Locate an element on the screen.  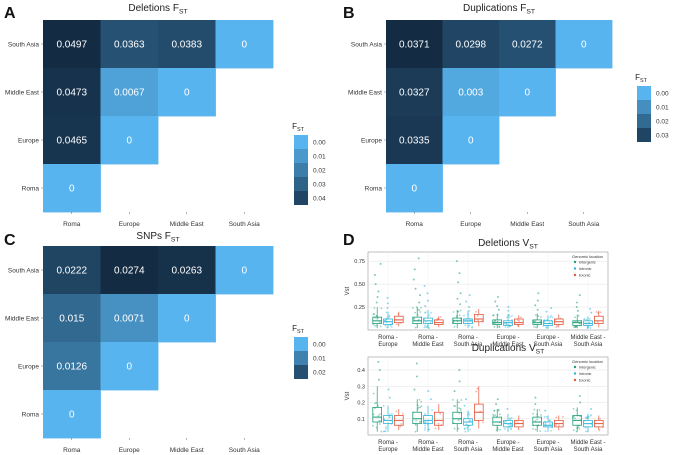
panel-letter: D is located at coordinates (349, 240).